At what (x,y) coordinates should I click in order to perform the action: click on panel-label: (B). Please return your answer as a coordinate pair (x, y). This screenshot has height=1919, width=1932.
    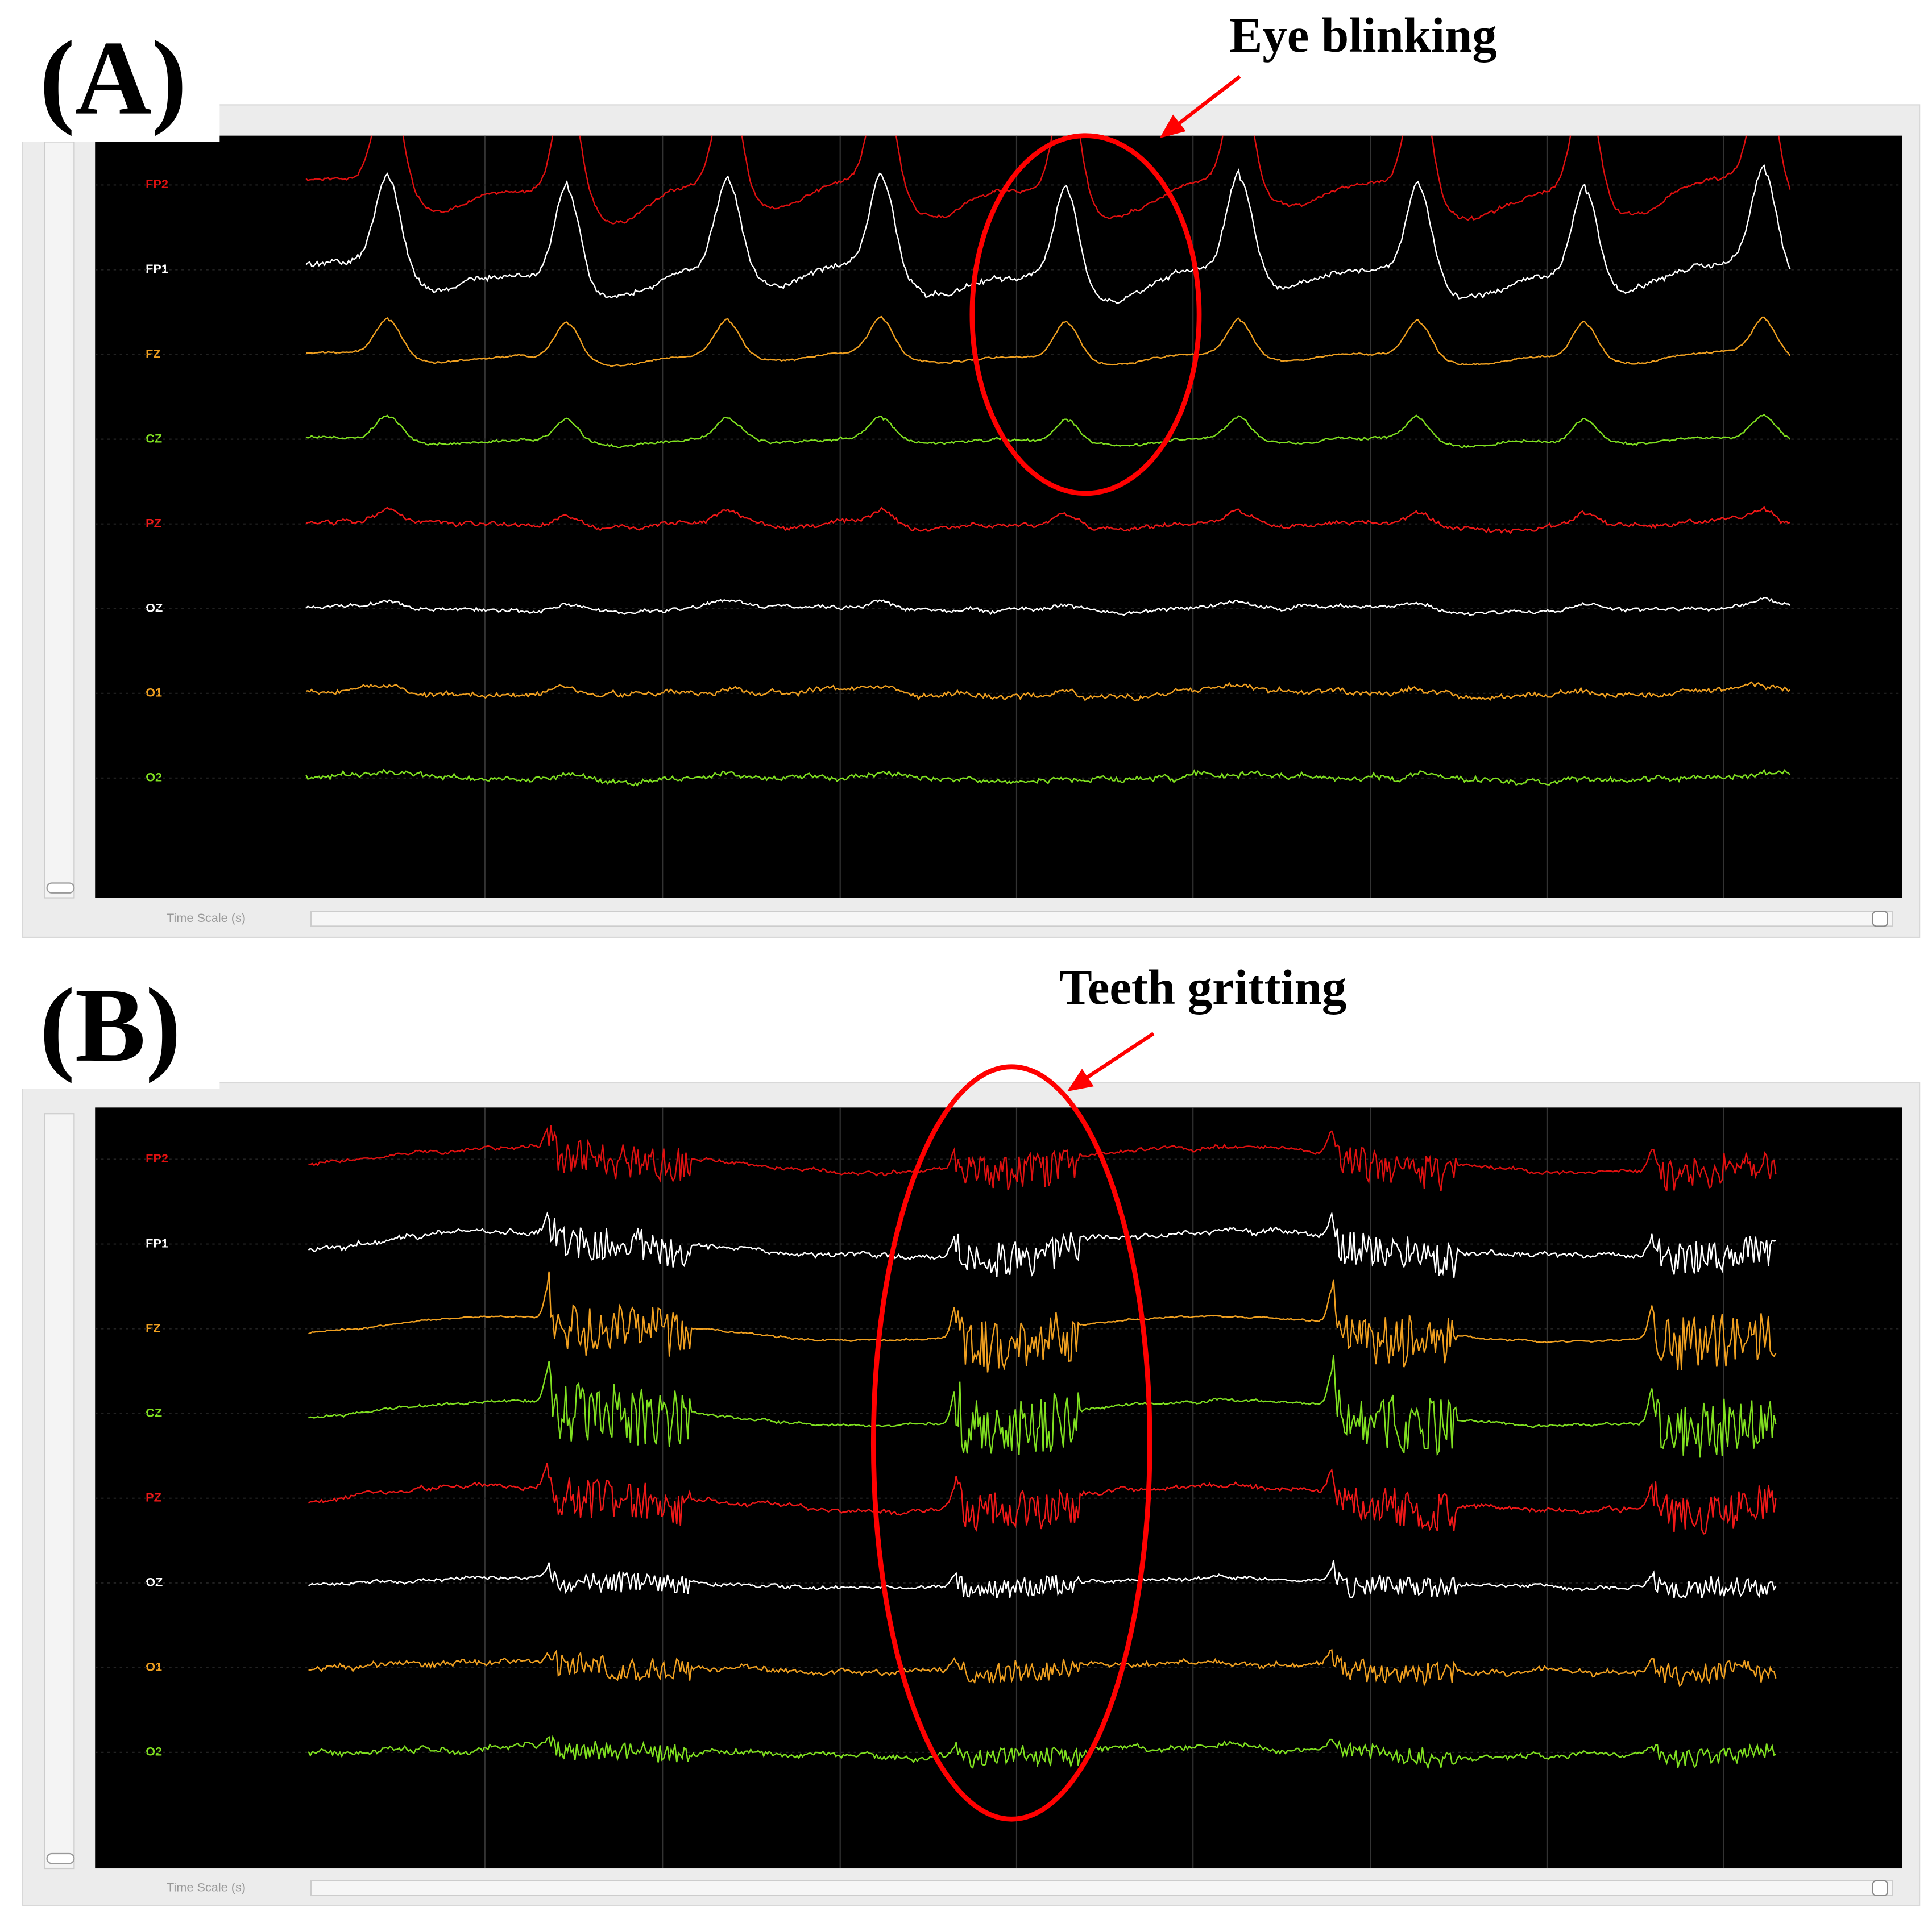
    Looking at the image, I should click on (110, 1025).